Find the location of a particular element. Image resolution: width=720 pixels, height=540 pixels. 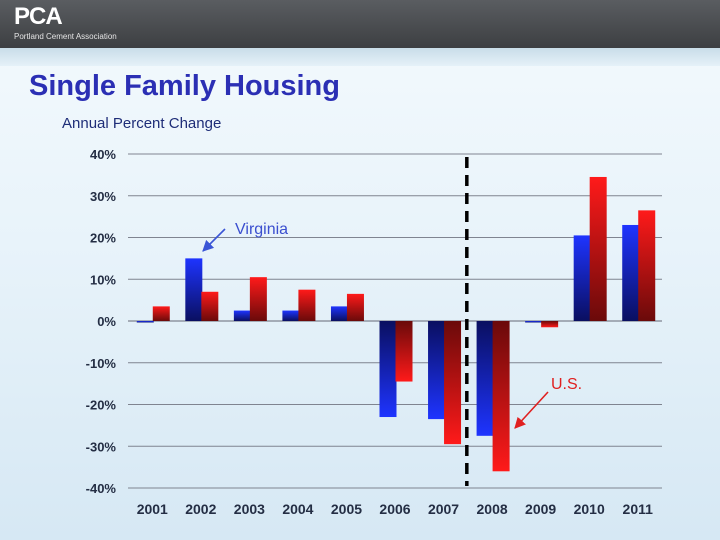

pca-logo: PCA Portland Cement Association is located at coordinates (65, 22).